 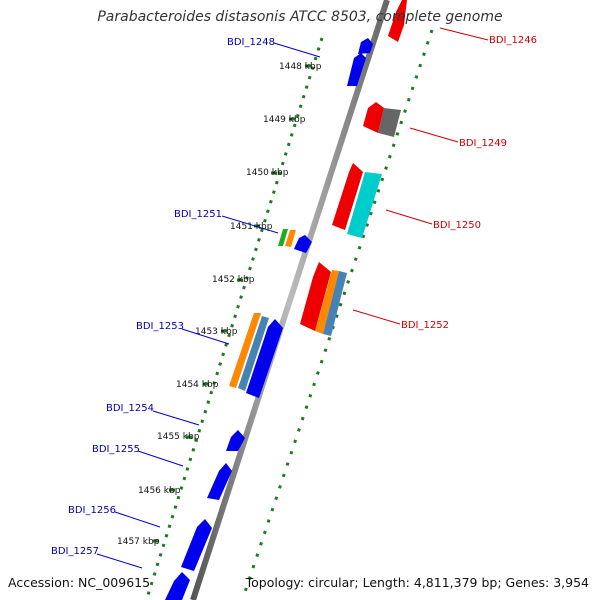 What do you see at coordinates (79, 582) in the screenshot?
I see `accession-text: Accession: NC_009615` at bounding box center [79, 582].